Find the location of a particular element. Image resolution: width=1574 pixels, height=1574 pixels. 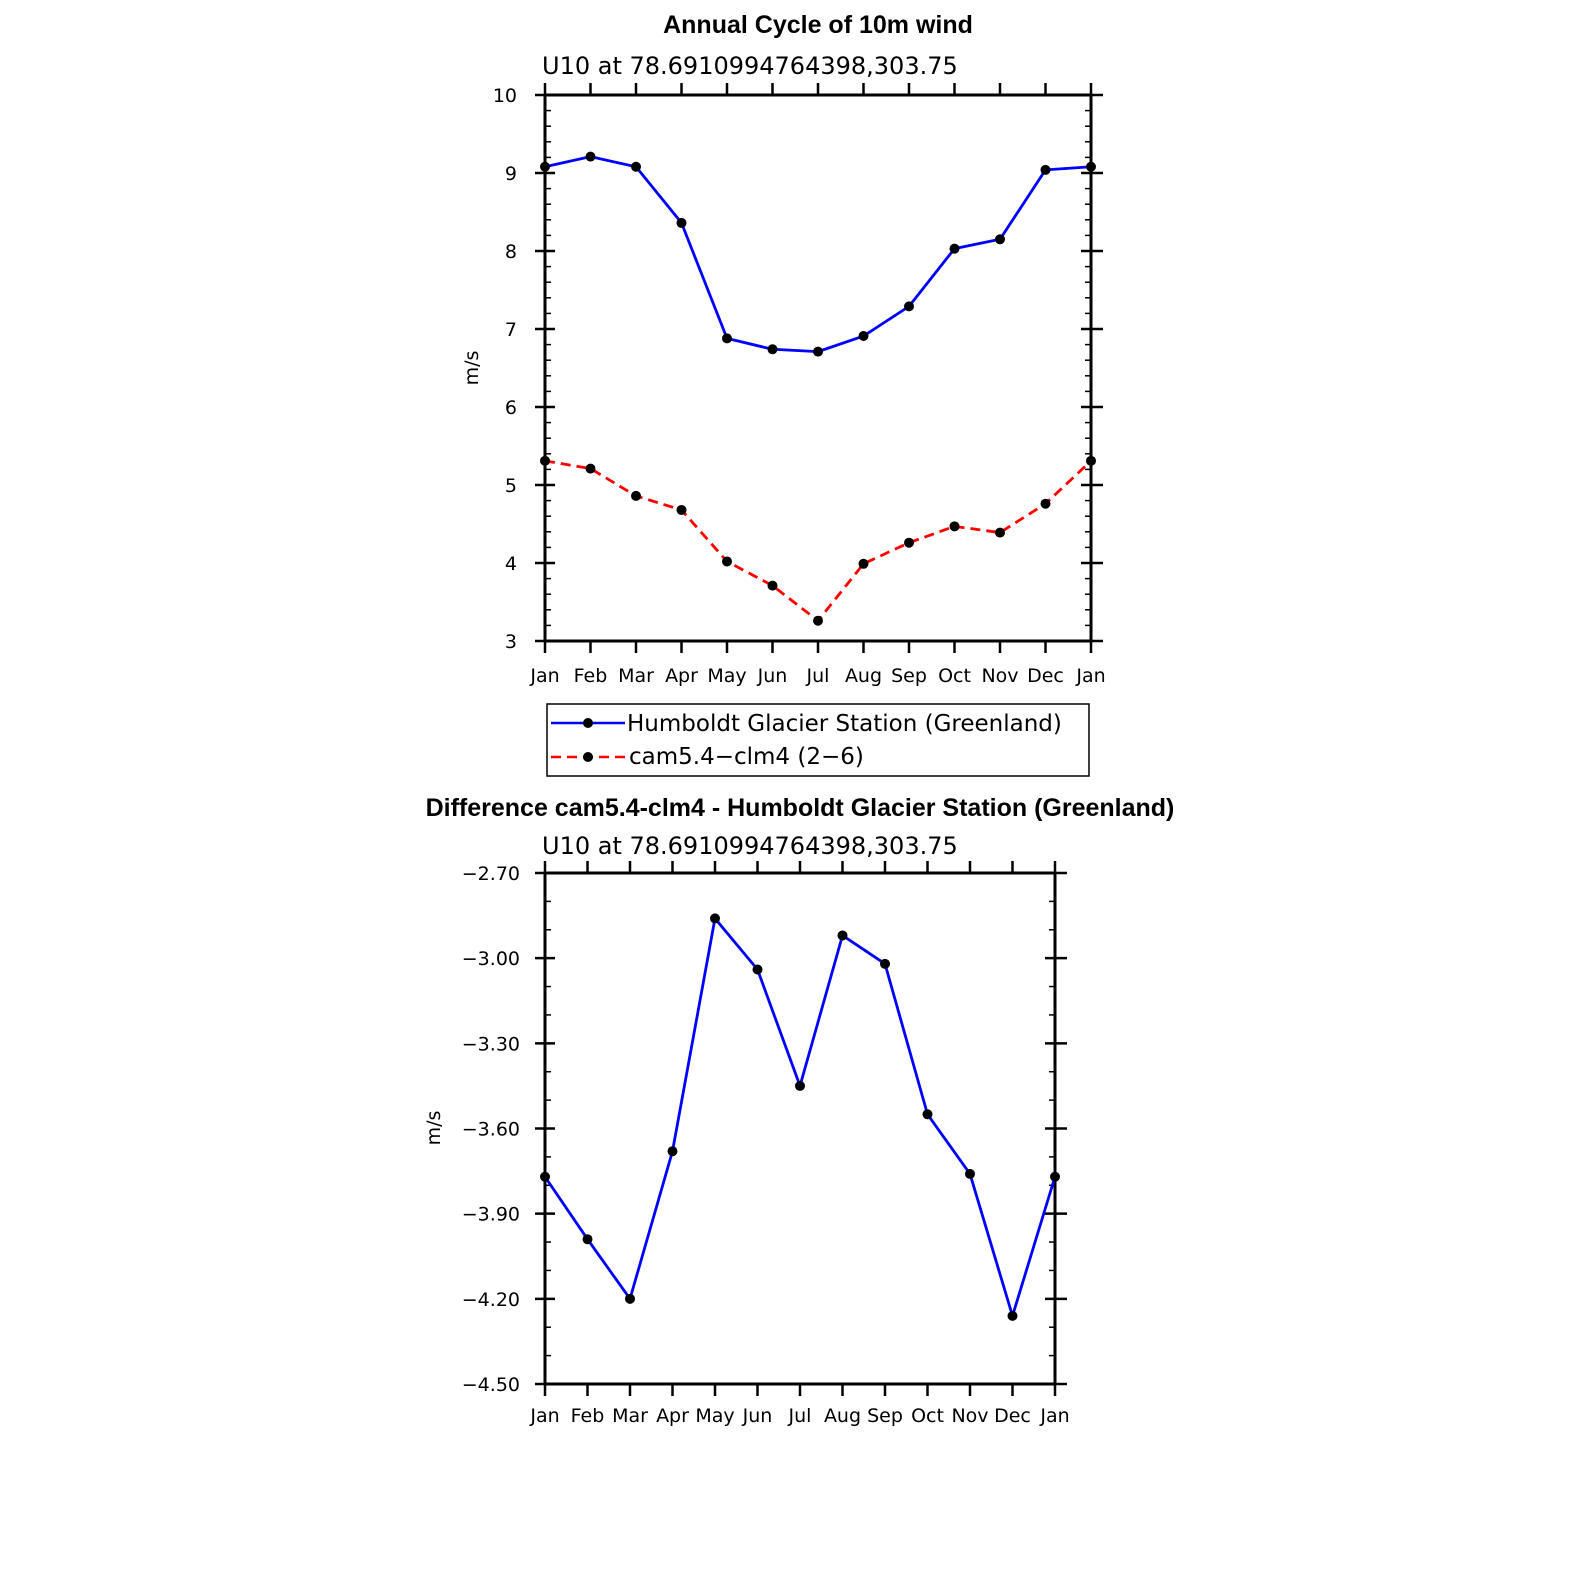

chart1-xtick-label: Feb is located at coordinates (591, 676).